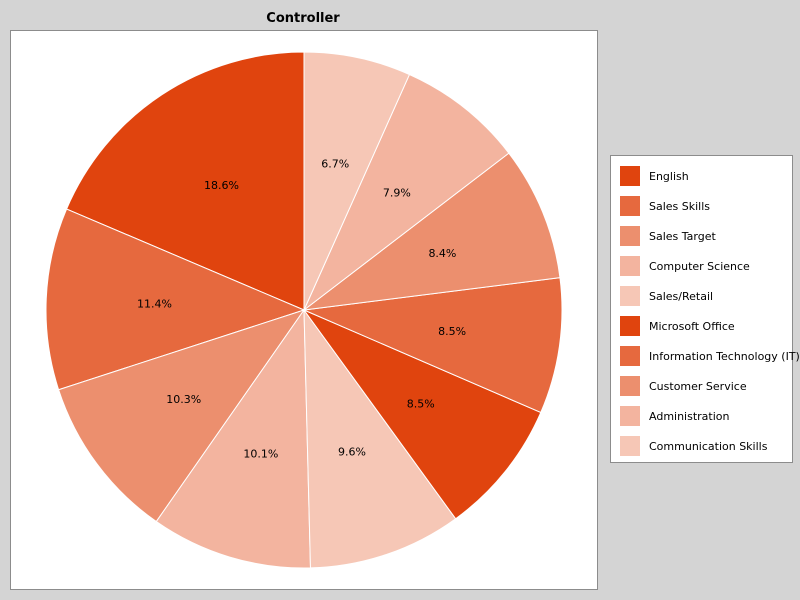  What do you see at coordinates (699, 266) in the screenshot?
I see `legend-label: Computer Science` at bounding box center [699, 266].